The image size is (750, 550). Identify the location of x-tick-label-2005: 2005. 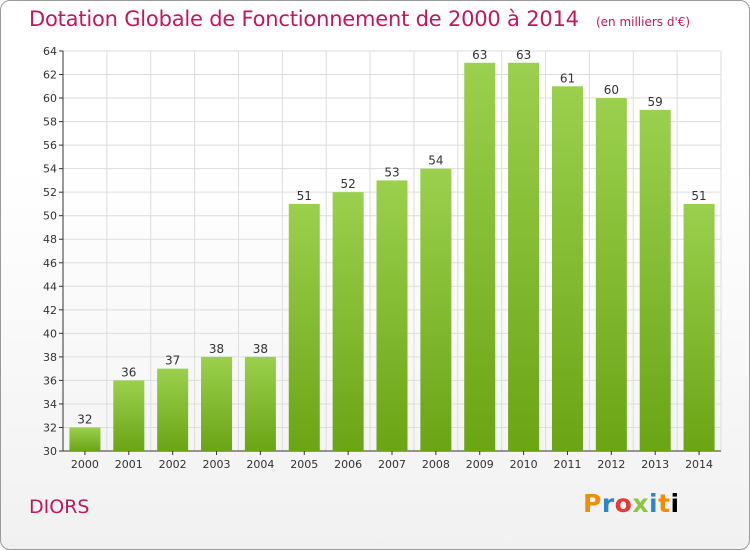
(304, 464).